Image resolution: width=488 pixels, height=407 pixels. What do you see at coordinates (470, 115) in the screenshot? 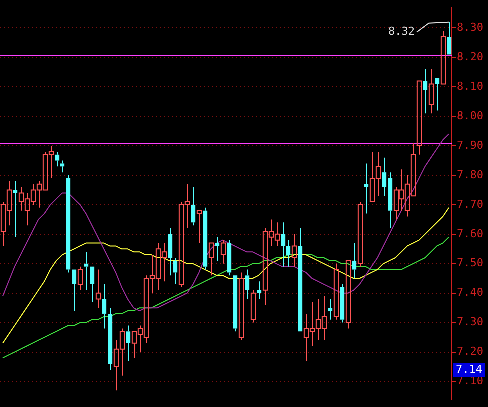
I see `y-tick-label: 8.00` at bounding box center [470, 115].